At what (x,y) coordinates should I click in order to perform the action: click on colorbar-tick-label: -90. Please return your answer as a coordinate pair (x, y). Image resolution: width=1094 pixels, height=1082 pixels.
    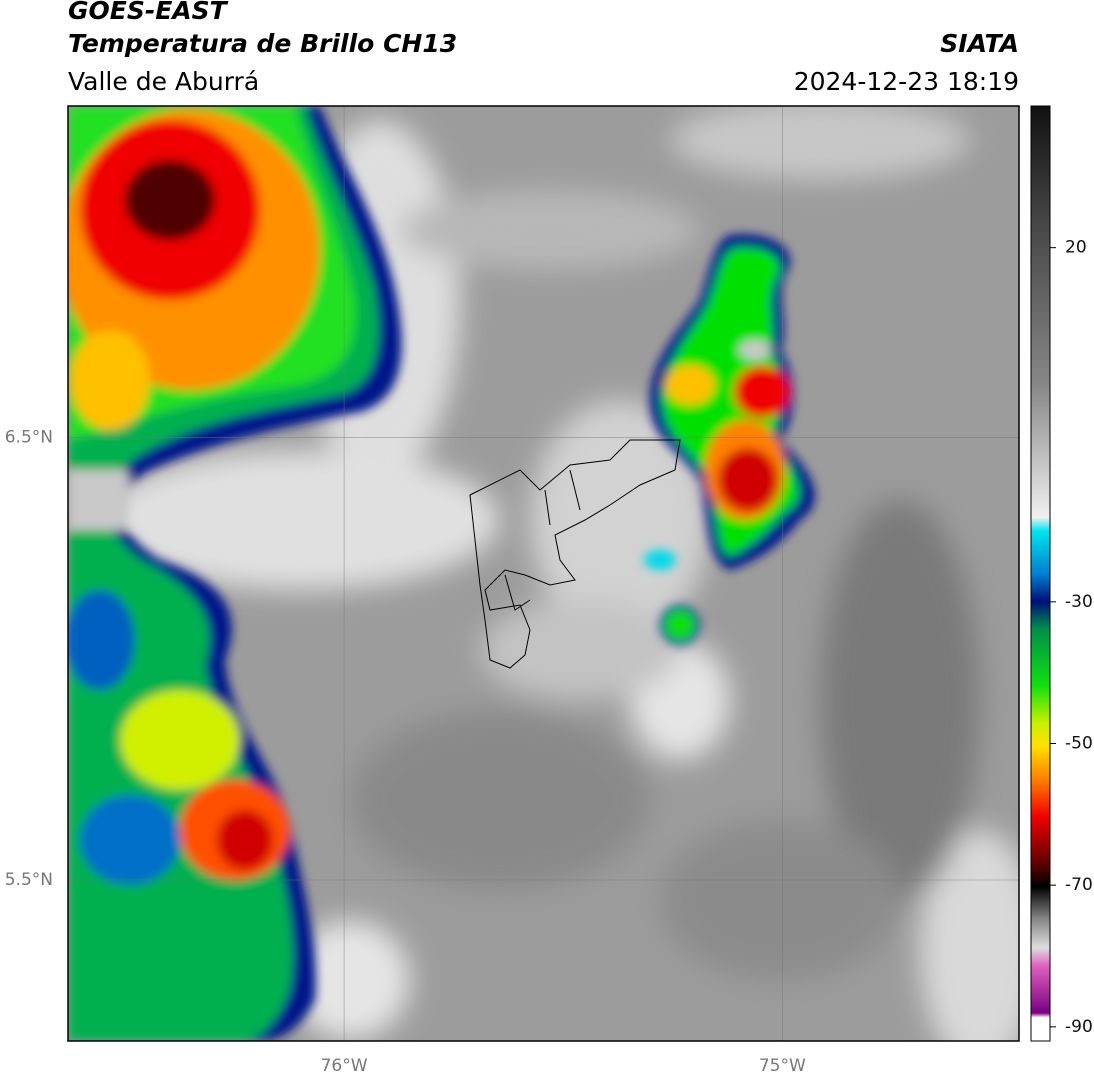
    Looking at the image, I should click on (1079, 1027).